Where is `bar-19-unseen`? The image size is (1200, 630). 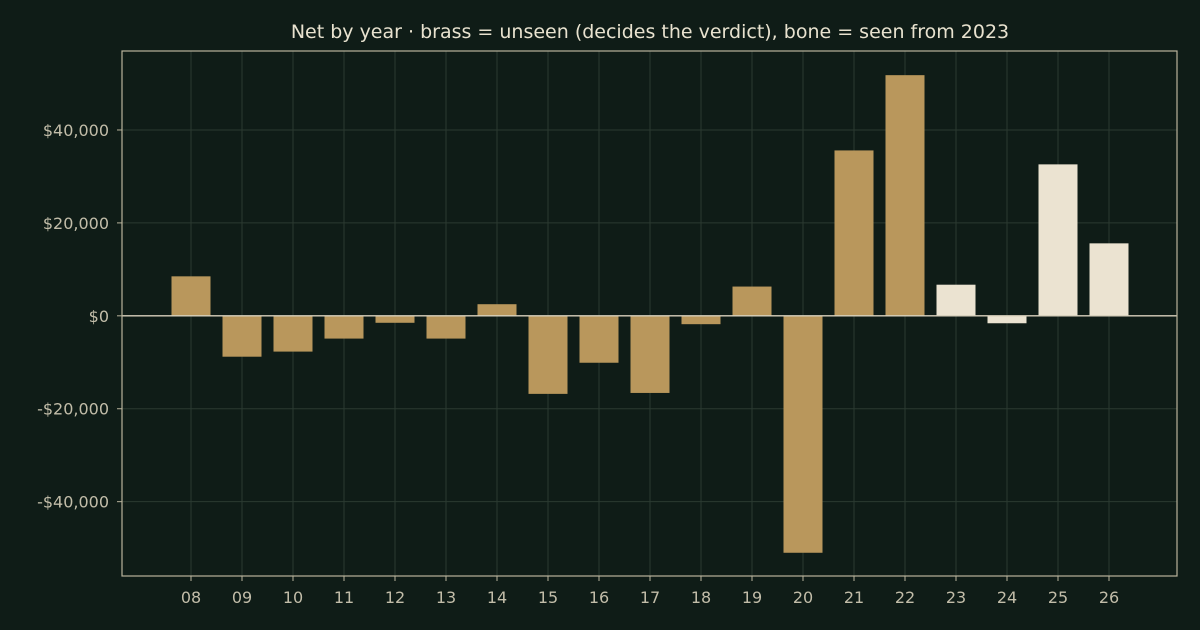 bar-19-unseen is located at coordinates (752, 301).